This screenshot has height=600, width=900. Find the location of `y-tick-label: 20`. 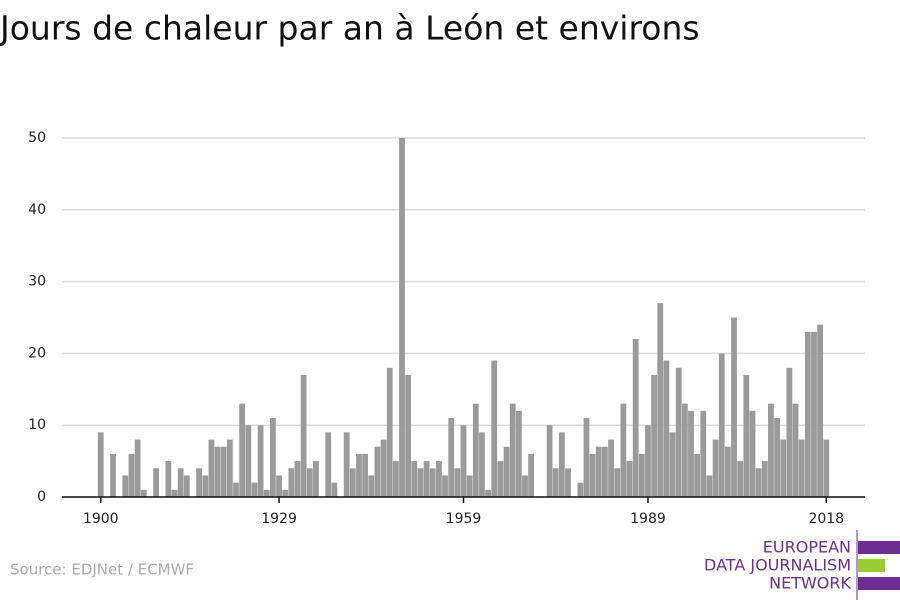

y-tick-label: 20 is located at coordinates (37, 353).